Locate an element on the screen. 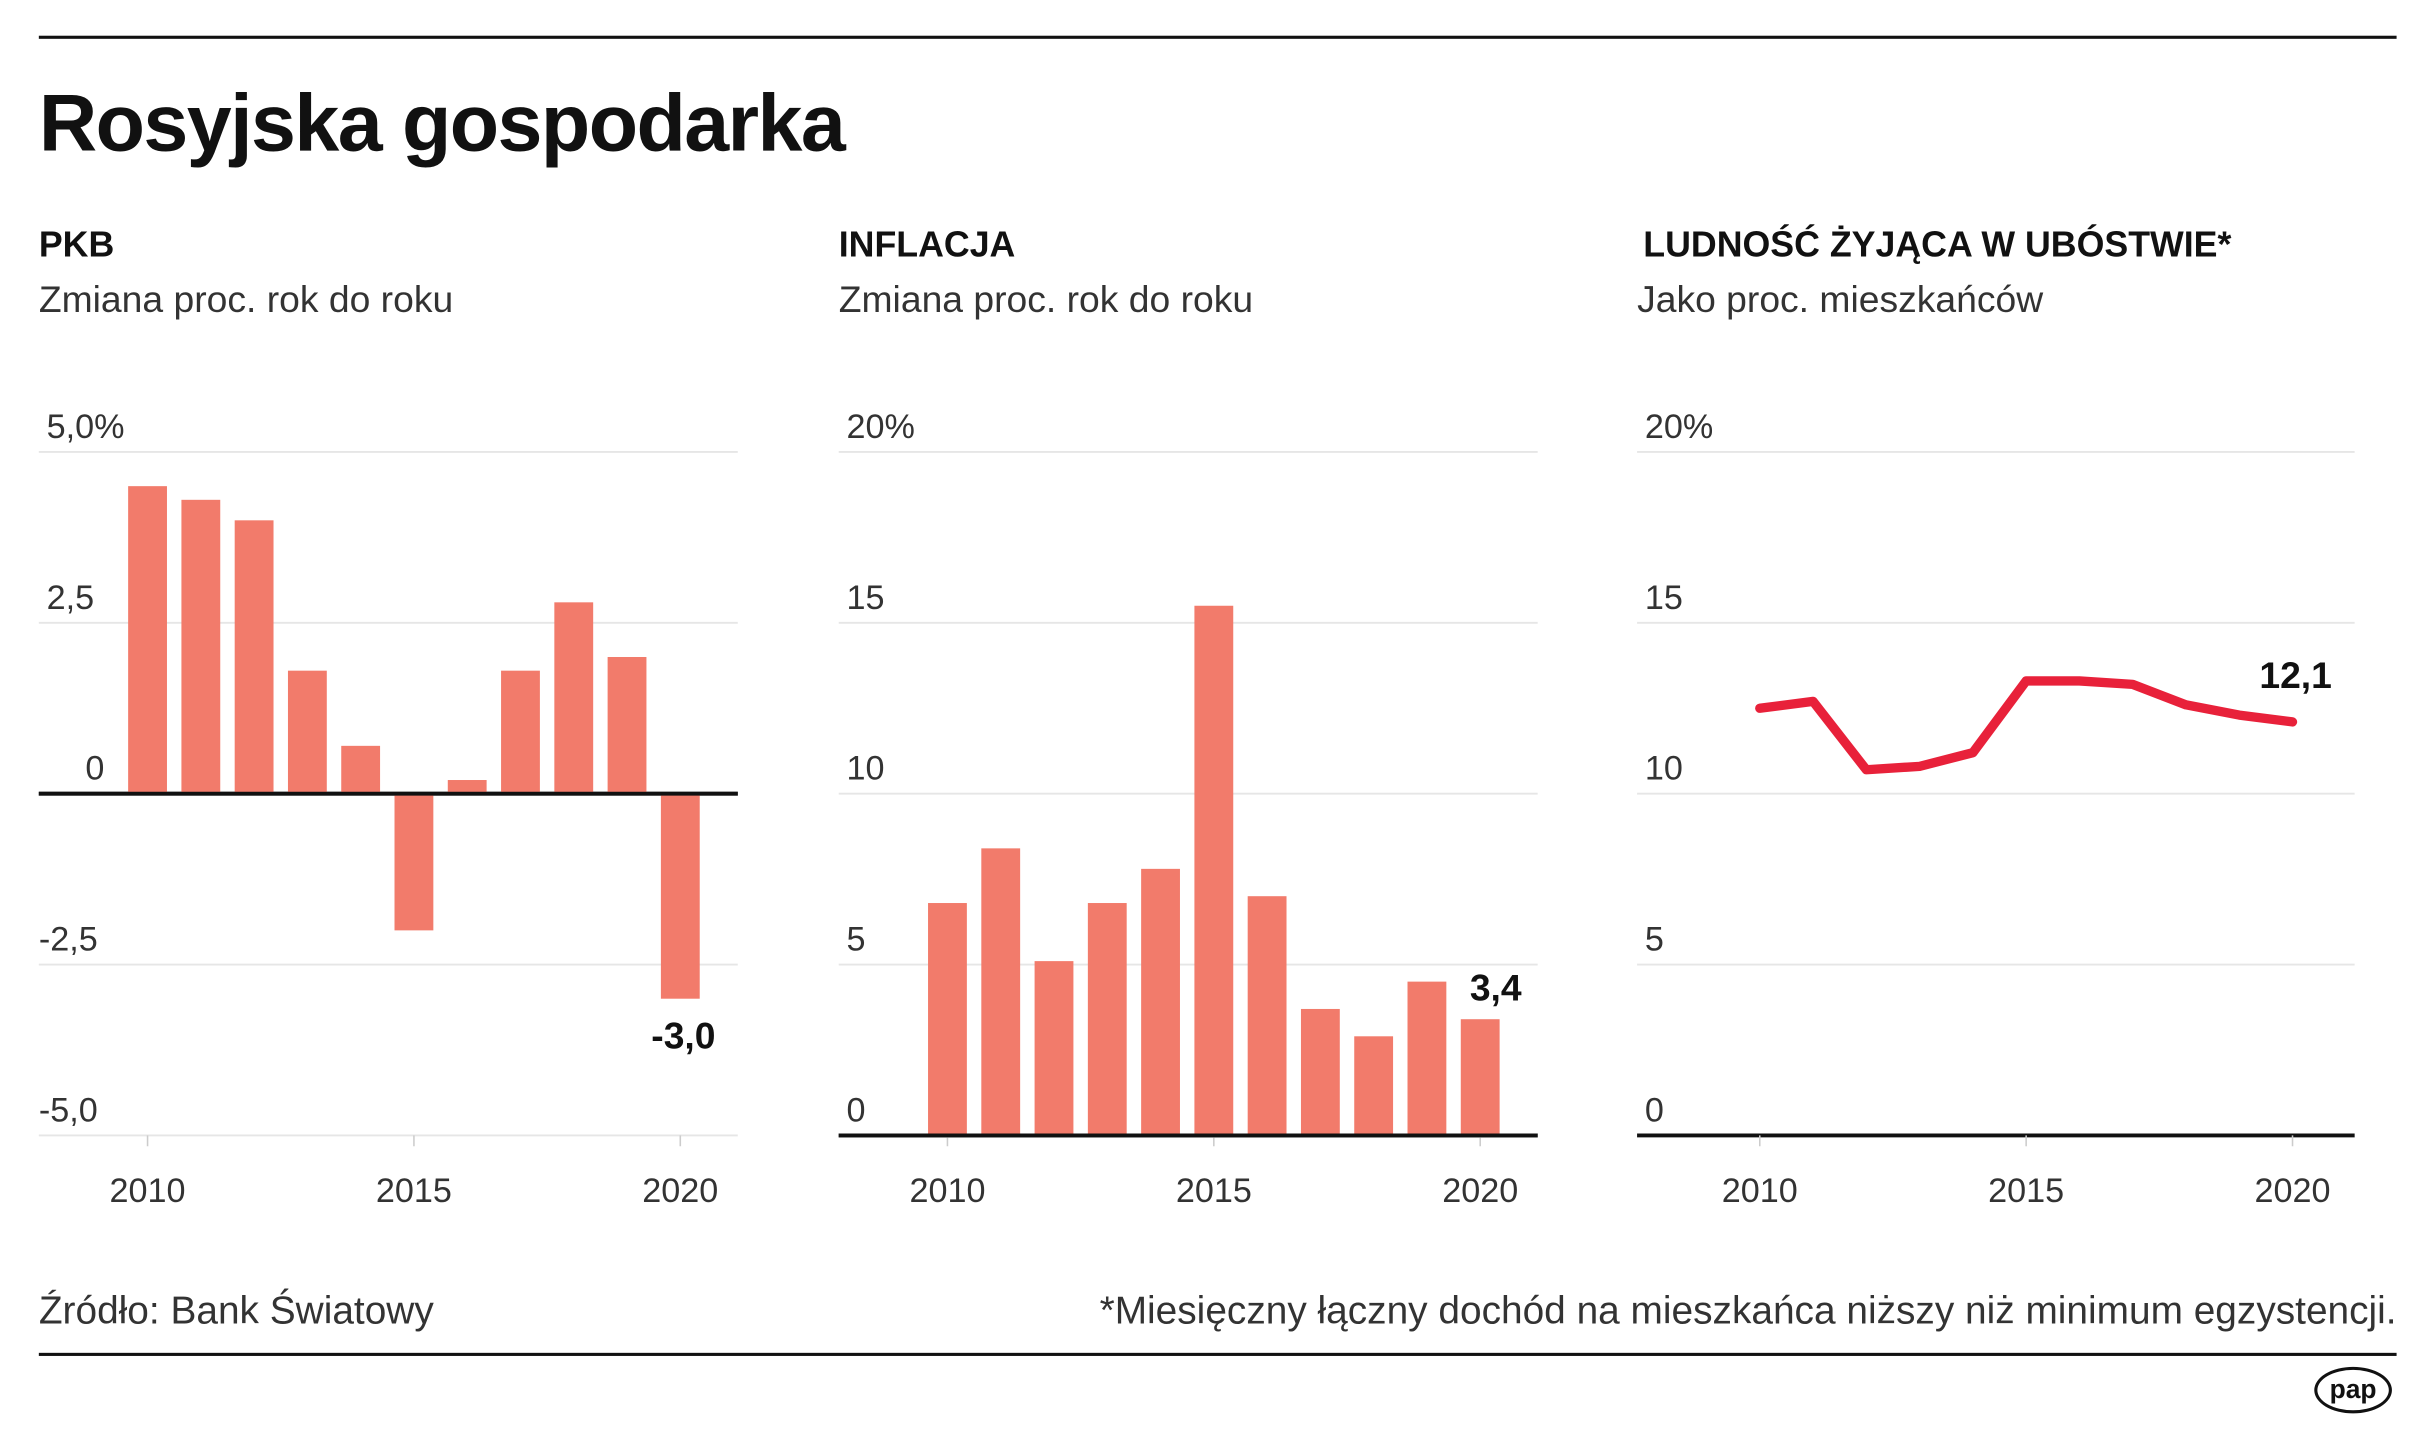 This screenshot has width=2423, height=1440. value-label: 12,1 is located at coordinates (2295, 675).